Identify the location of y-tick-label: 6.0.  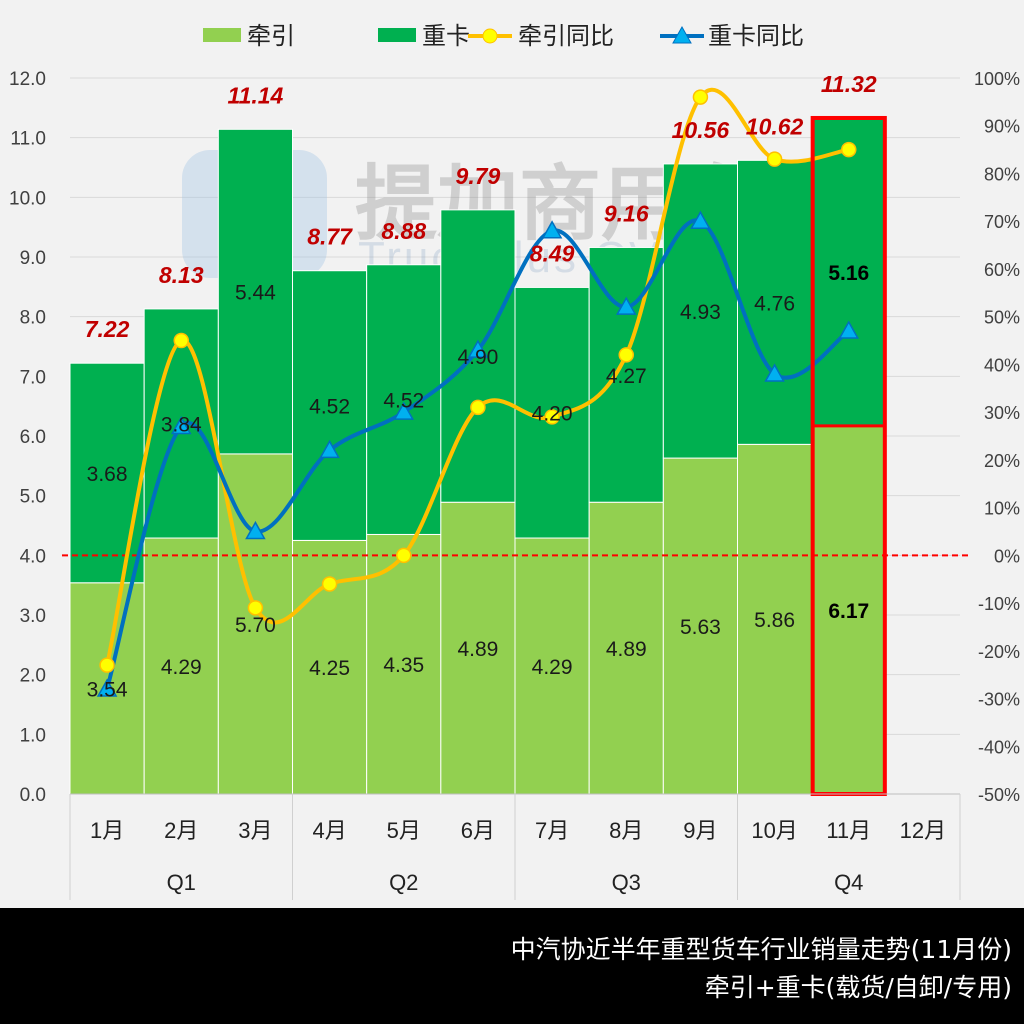
(33, 437).